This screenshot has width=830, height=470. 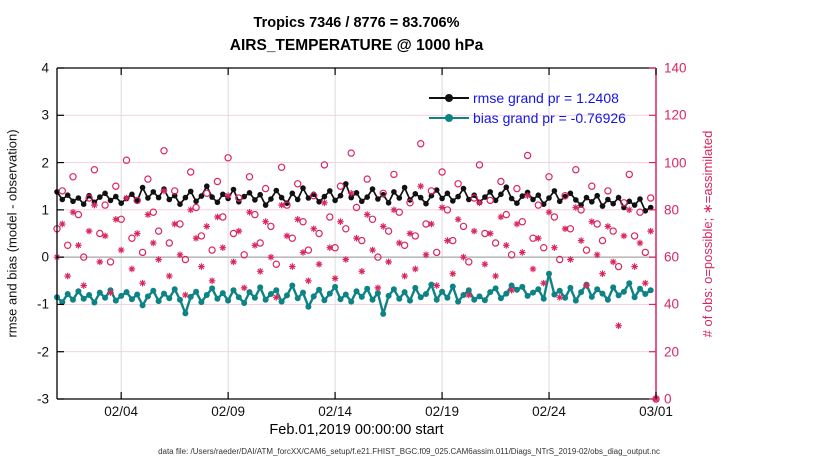 I want to click on left-y-tick-label: -1, so click(x=42, y=304).